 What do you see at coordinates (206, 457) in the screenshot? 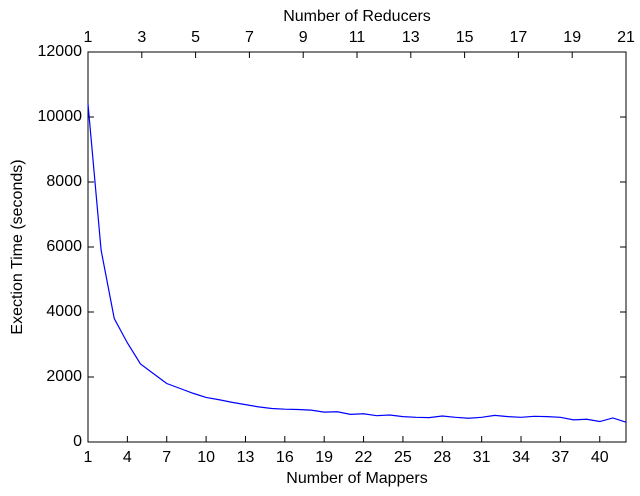
I see `x-tick-label: 10` at bounding box center [206, 457].